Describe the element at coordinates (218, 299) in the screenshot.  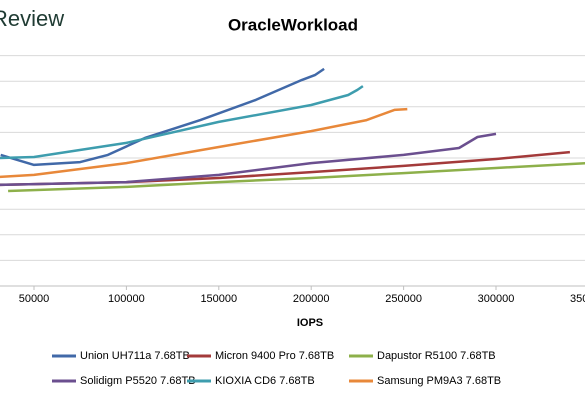
I see `x-tick-label: 150000` at that location.